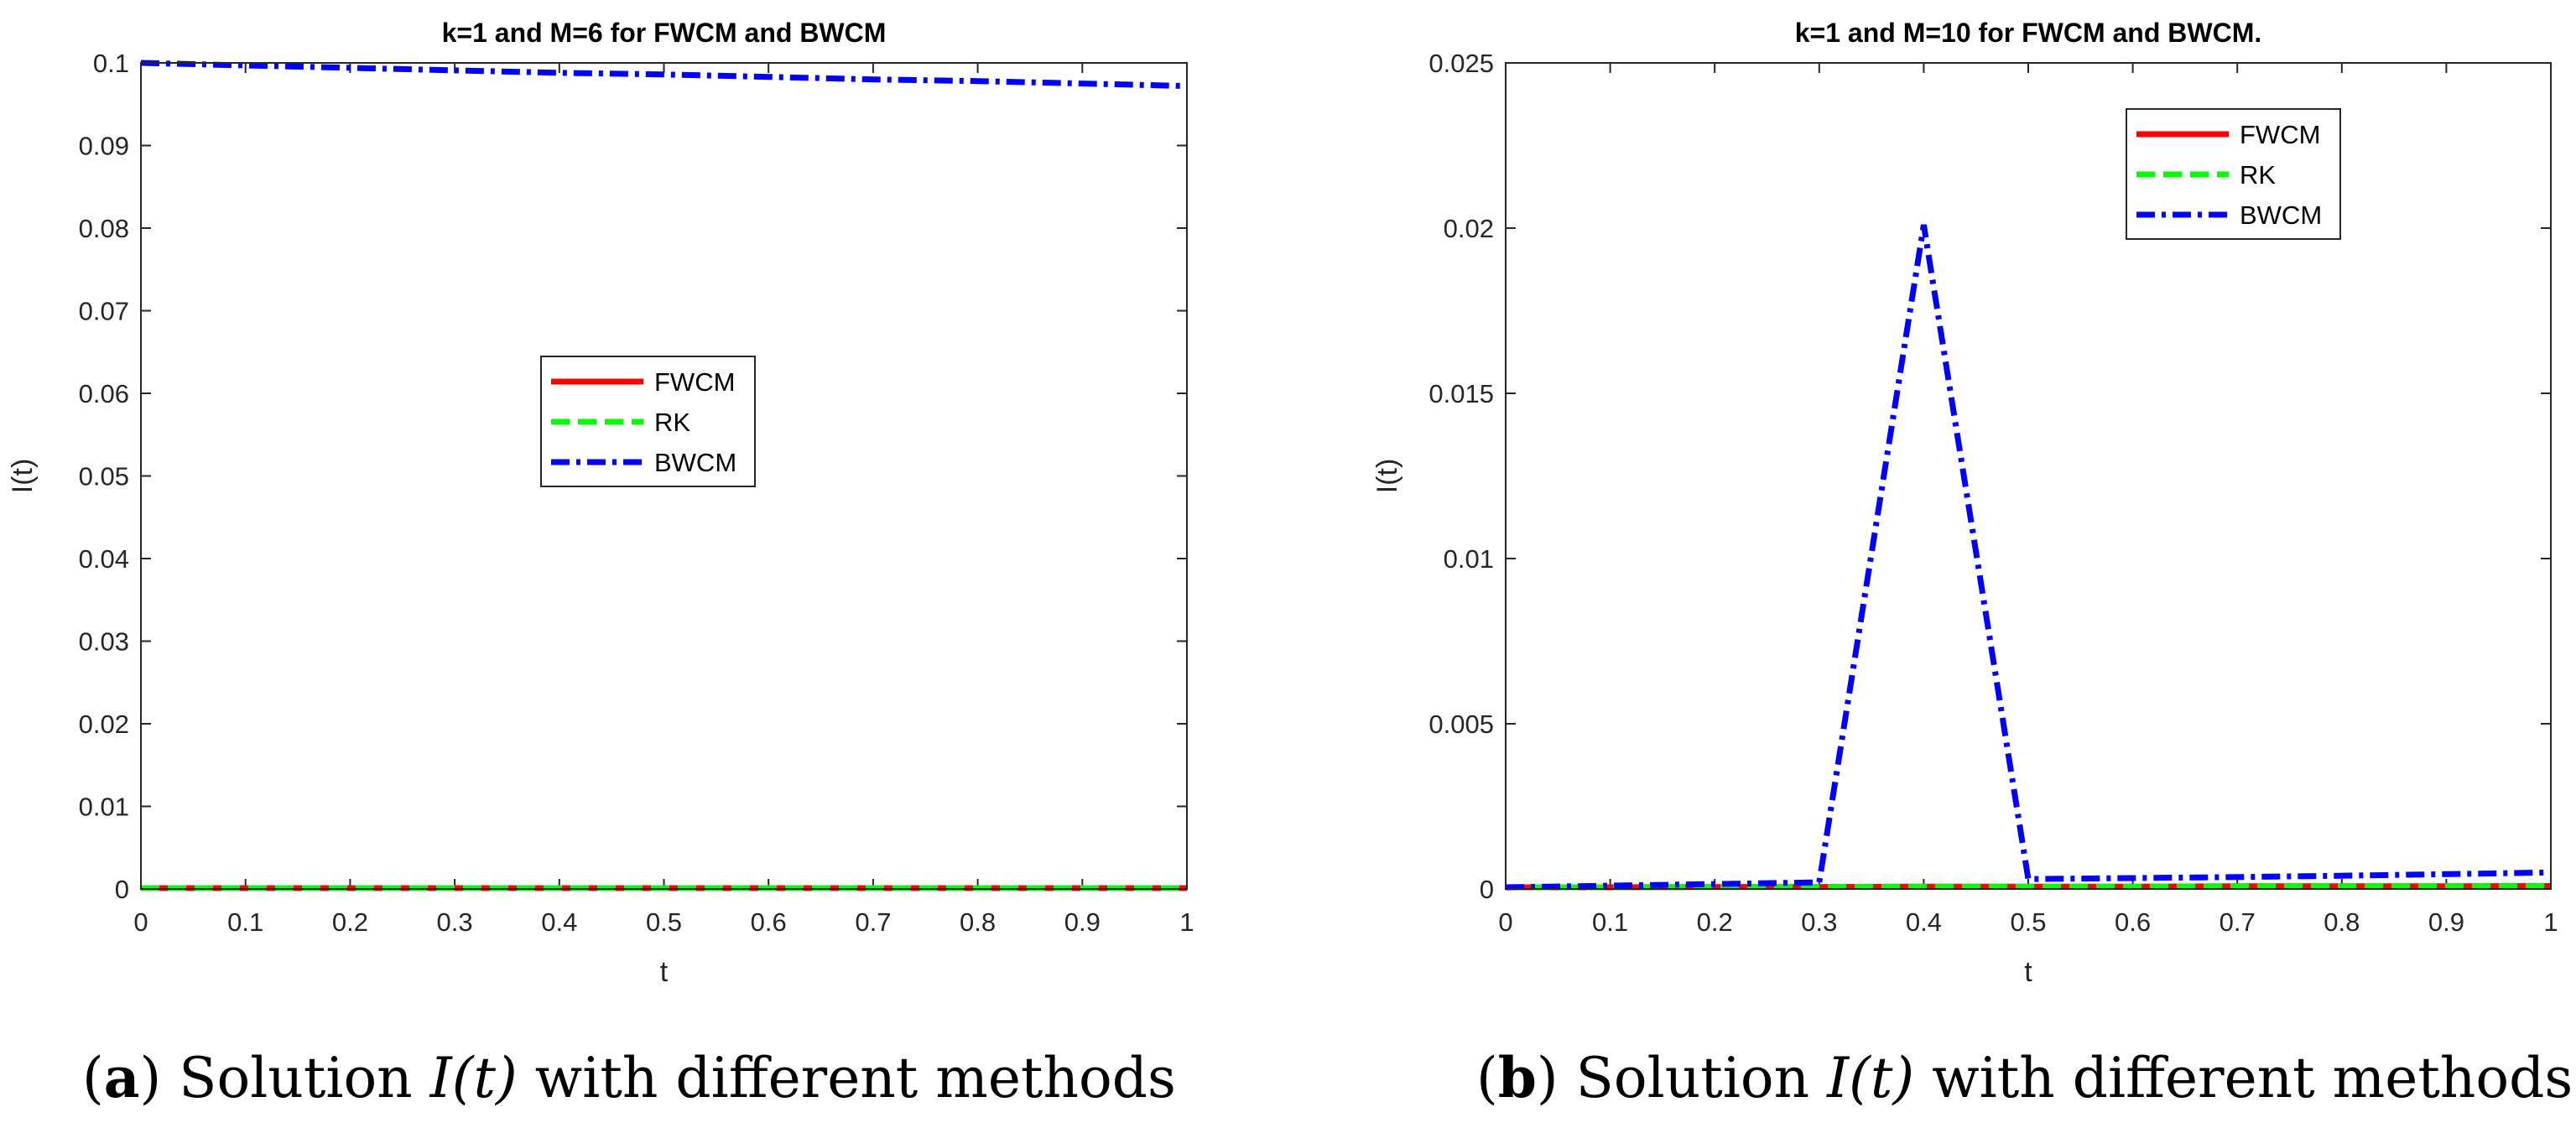 The image size is (2576, 1128). Describe the element at coordinates (1487, 1078) in the screenshot. I see `caption-b-label-prefix: (` at that location.